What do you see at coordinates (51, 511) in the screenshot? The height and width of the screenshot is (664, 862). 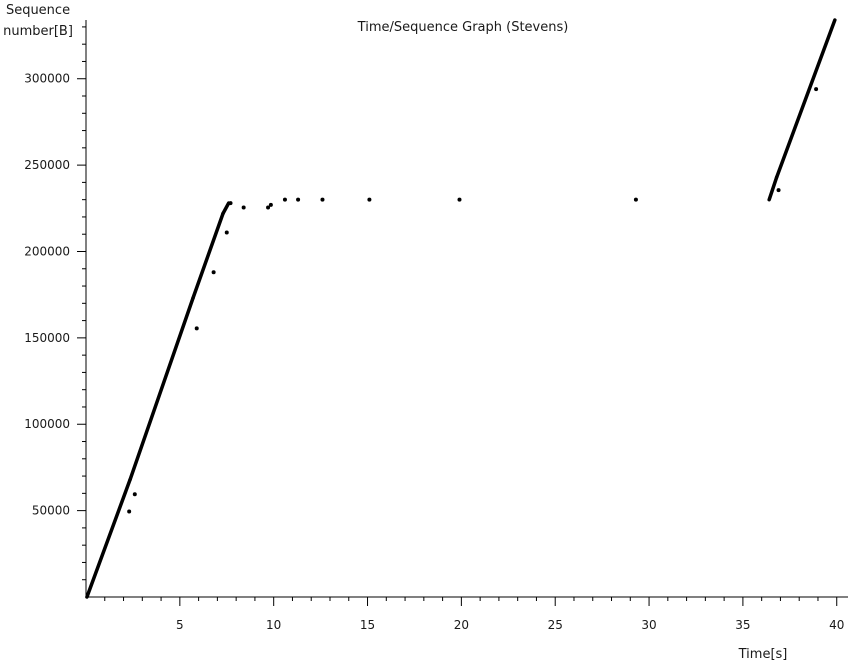 I see `y-tick-label: 50000` at bounding box center [51, 511].